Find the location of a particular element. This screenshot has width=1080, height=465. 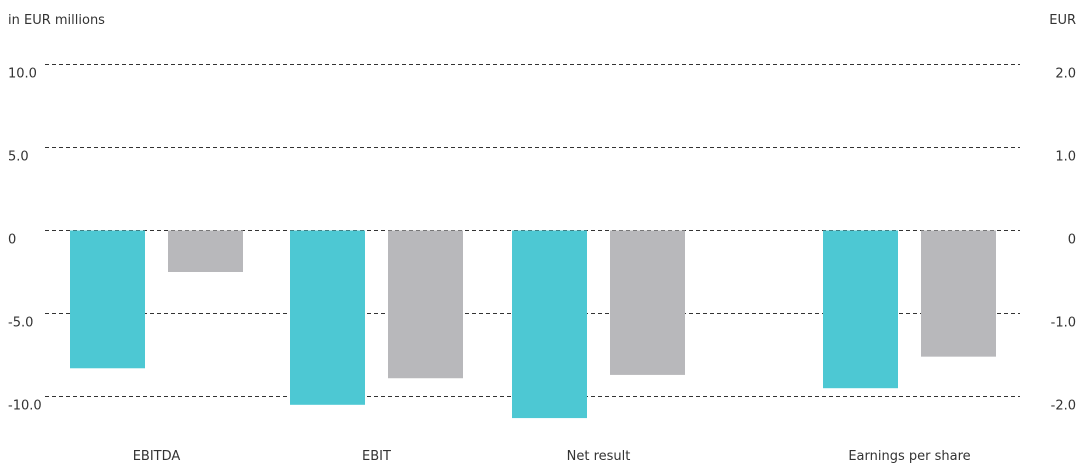

category-label: EBIT is located at coordinates (376, 456).